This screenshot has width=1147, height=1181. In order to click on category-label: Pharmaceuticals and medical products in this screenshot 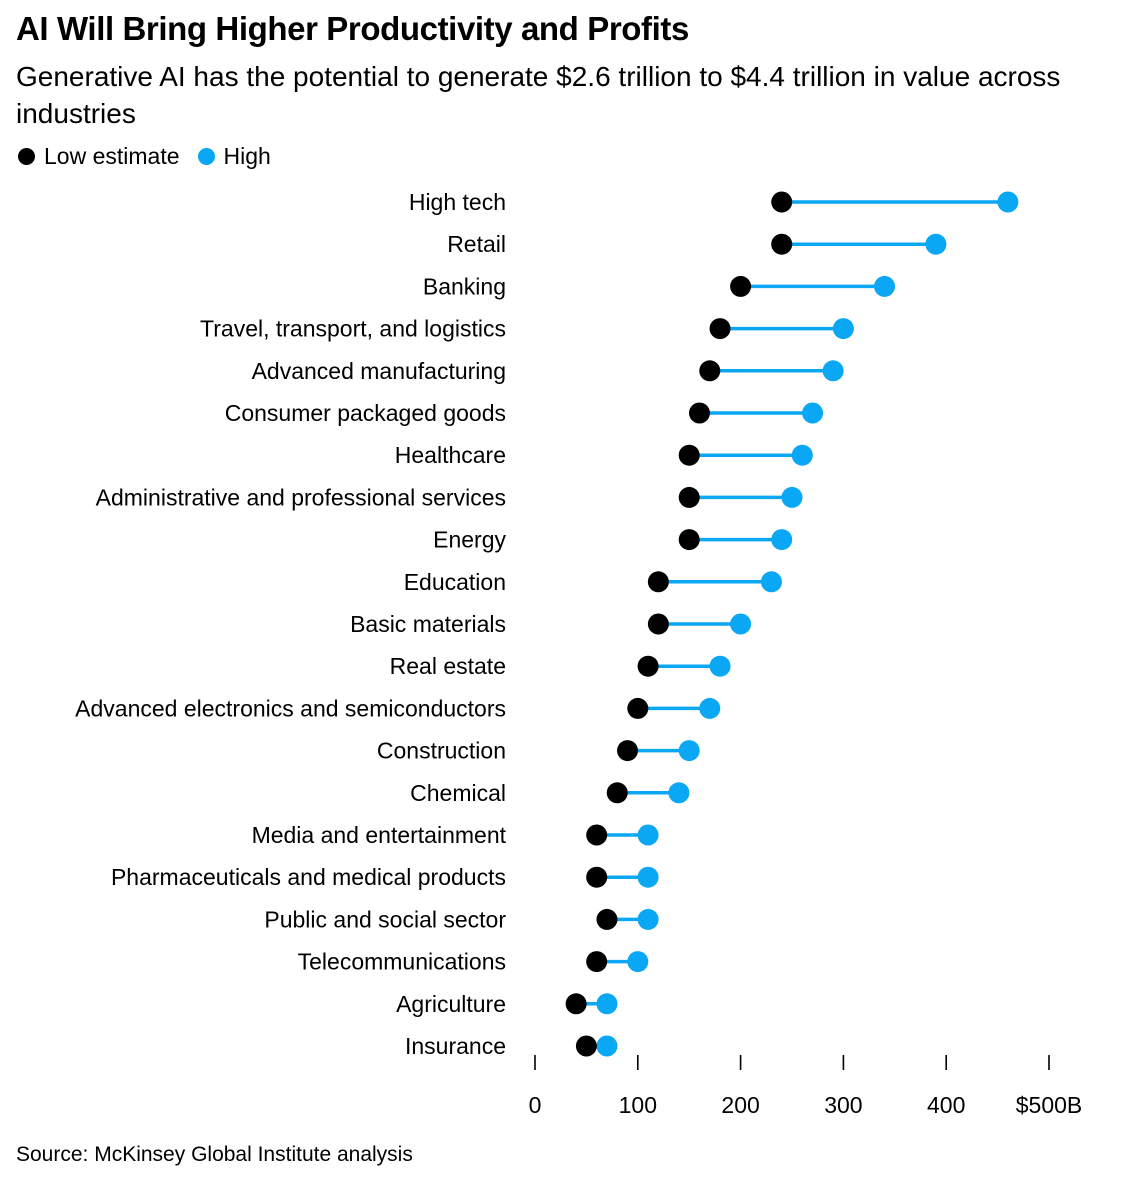, I will do `click(308, 877)`.